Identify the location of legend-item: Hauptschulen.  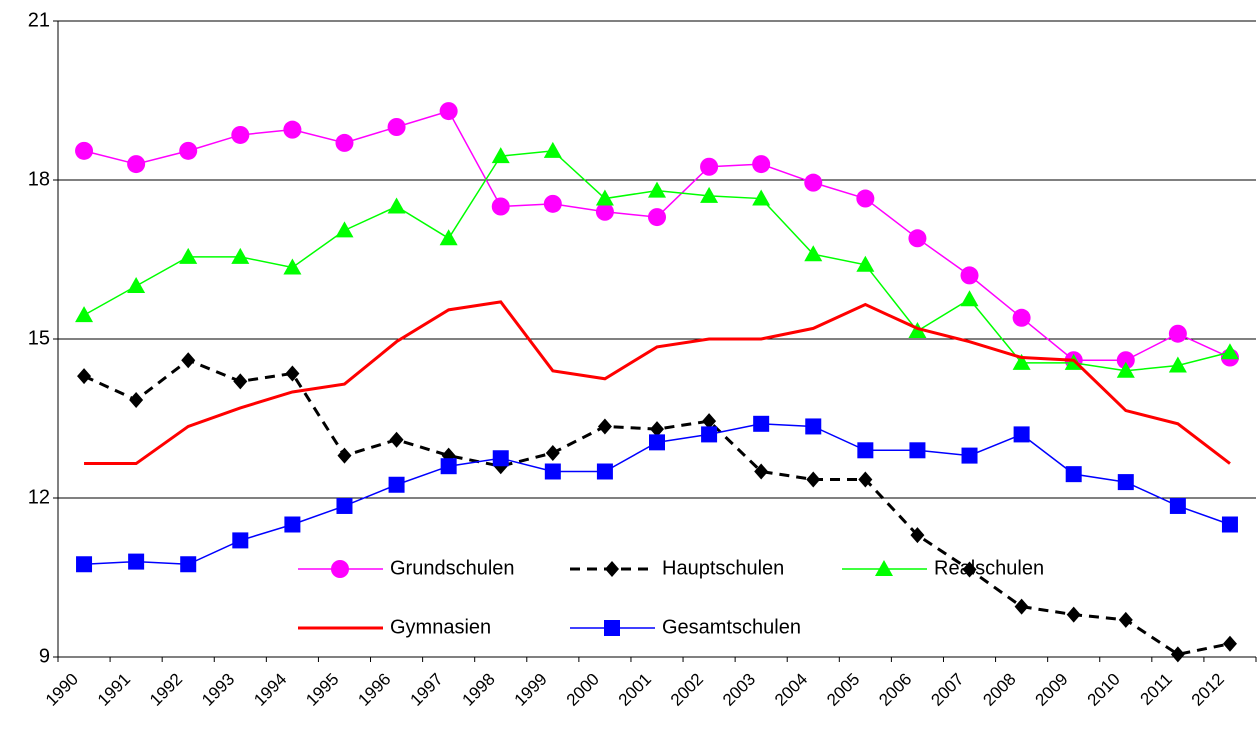
(677, 568).